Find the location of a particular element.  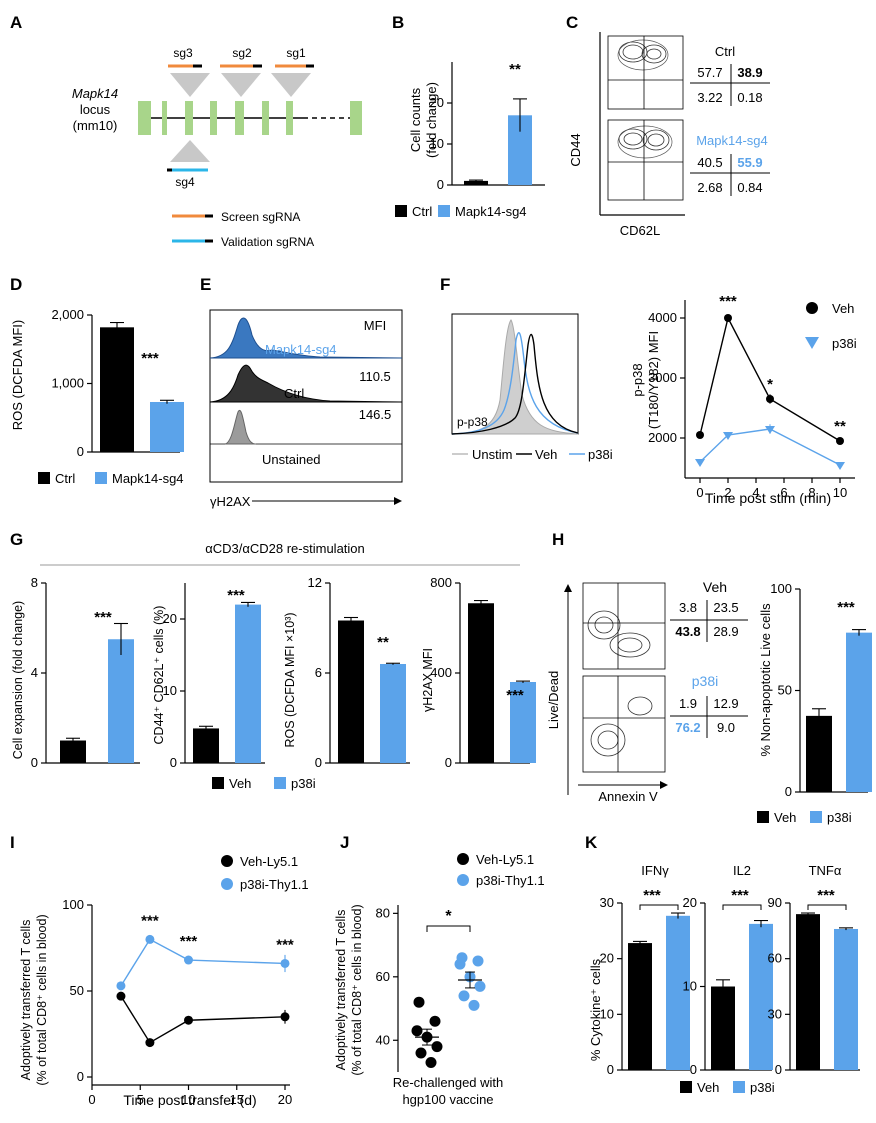

y-tick-label: 6 is located at coordinates (318, 672).